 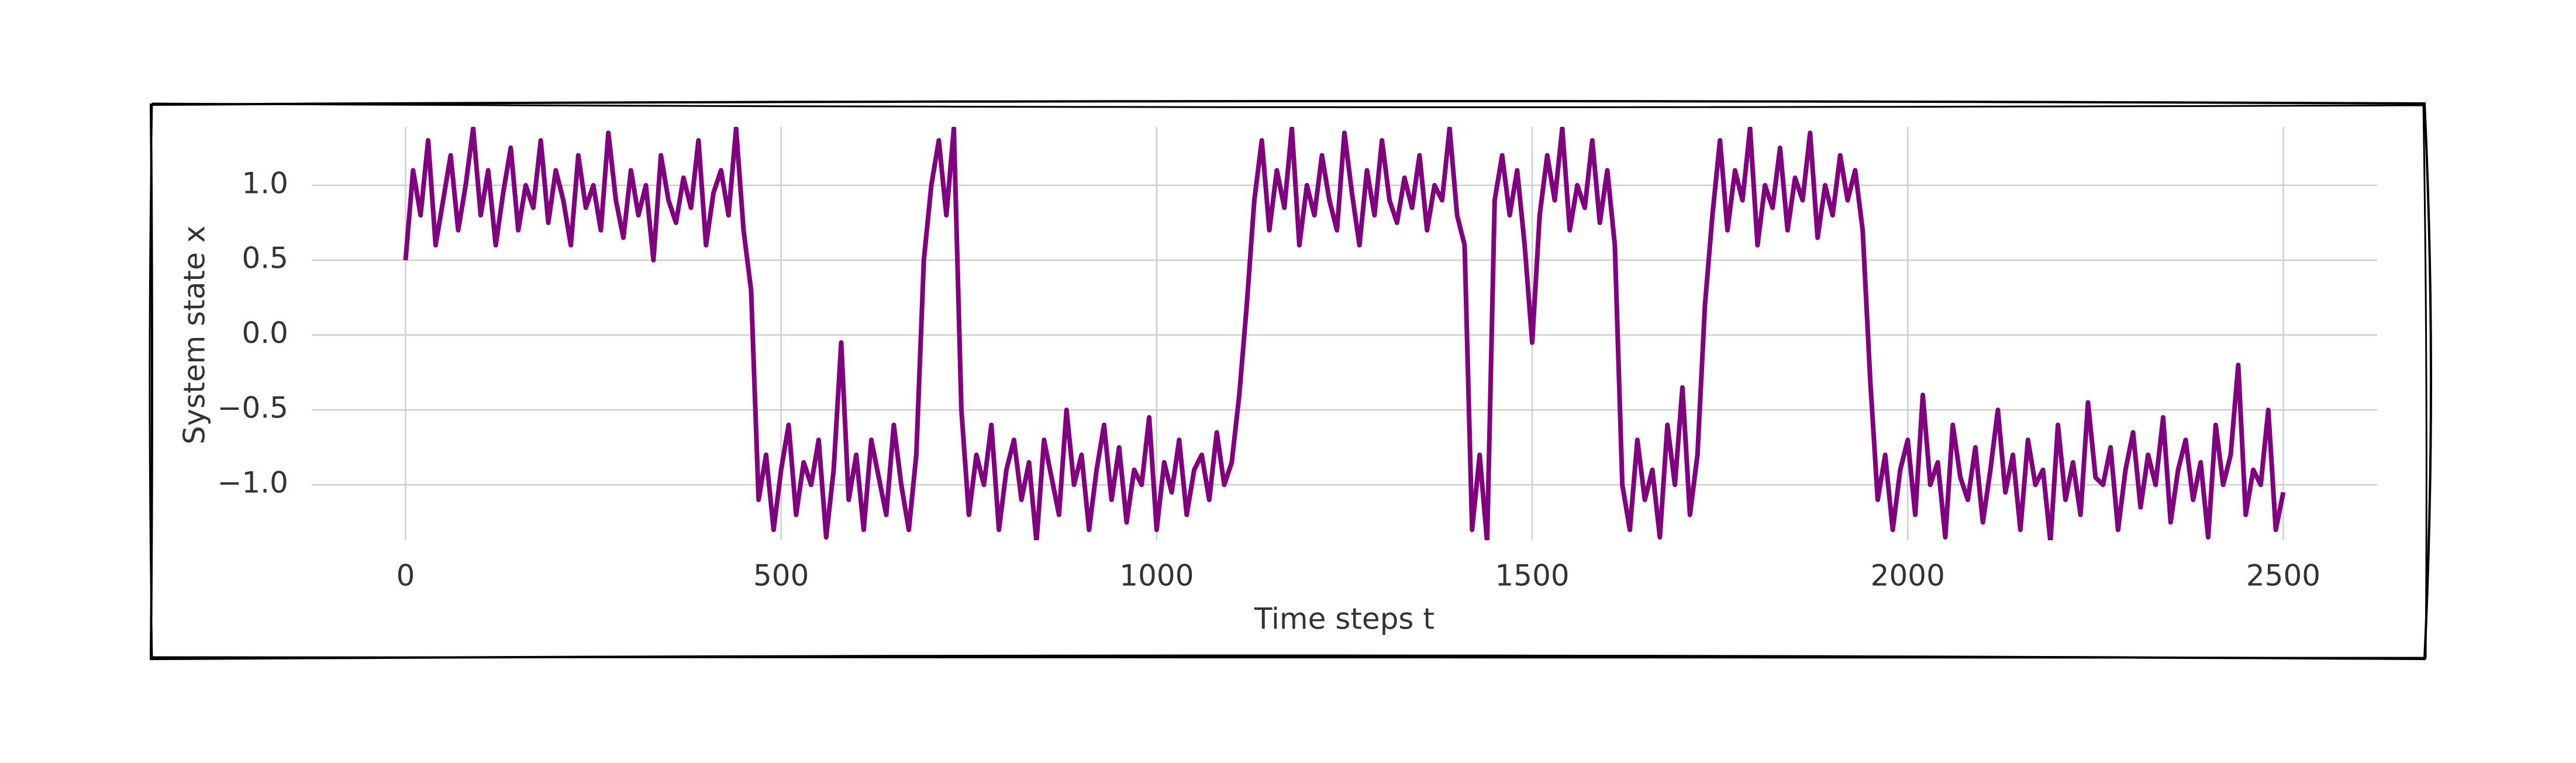 I want to click on y-tick-label: 0.0, so click(x=265, y=333).